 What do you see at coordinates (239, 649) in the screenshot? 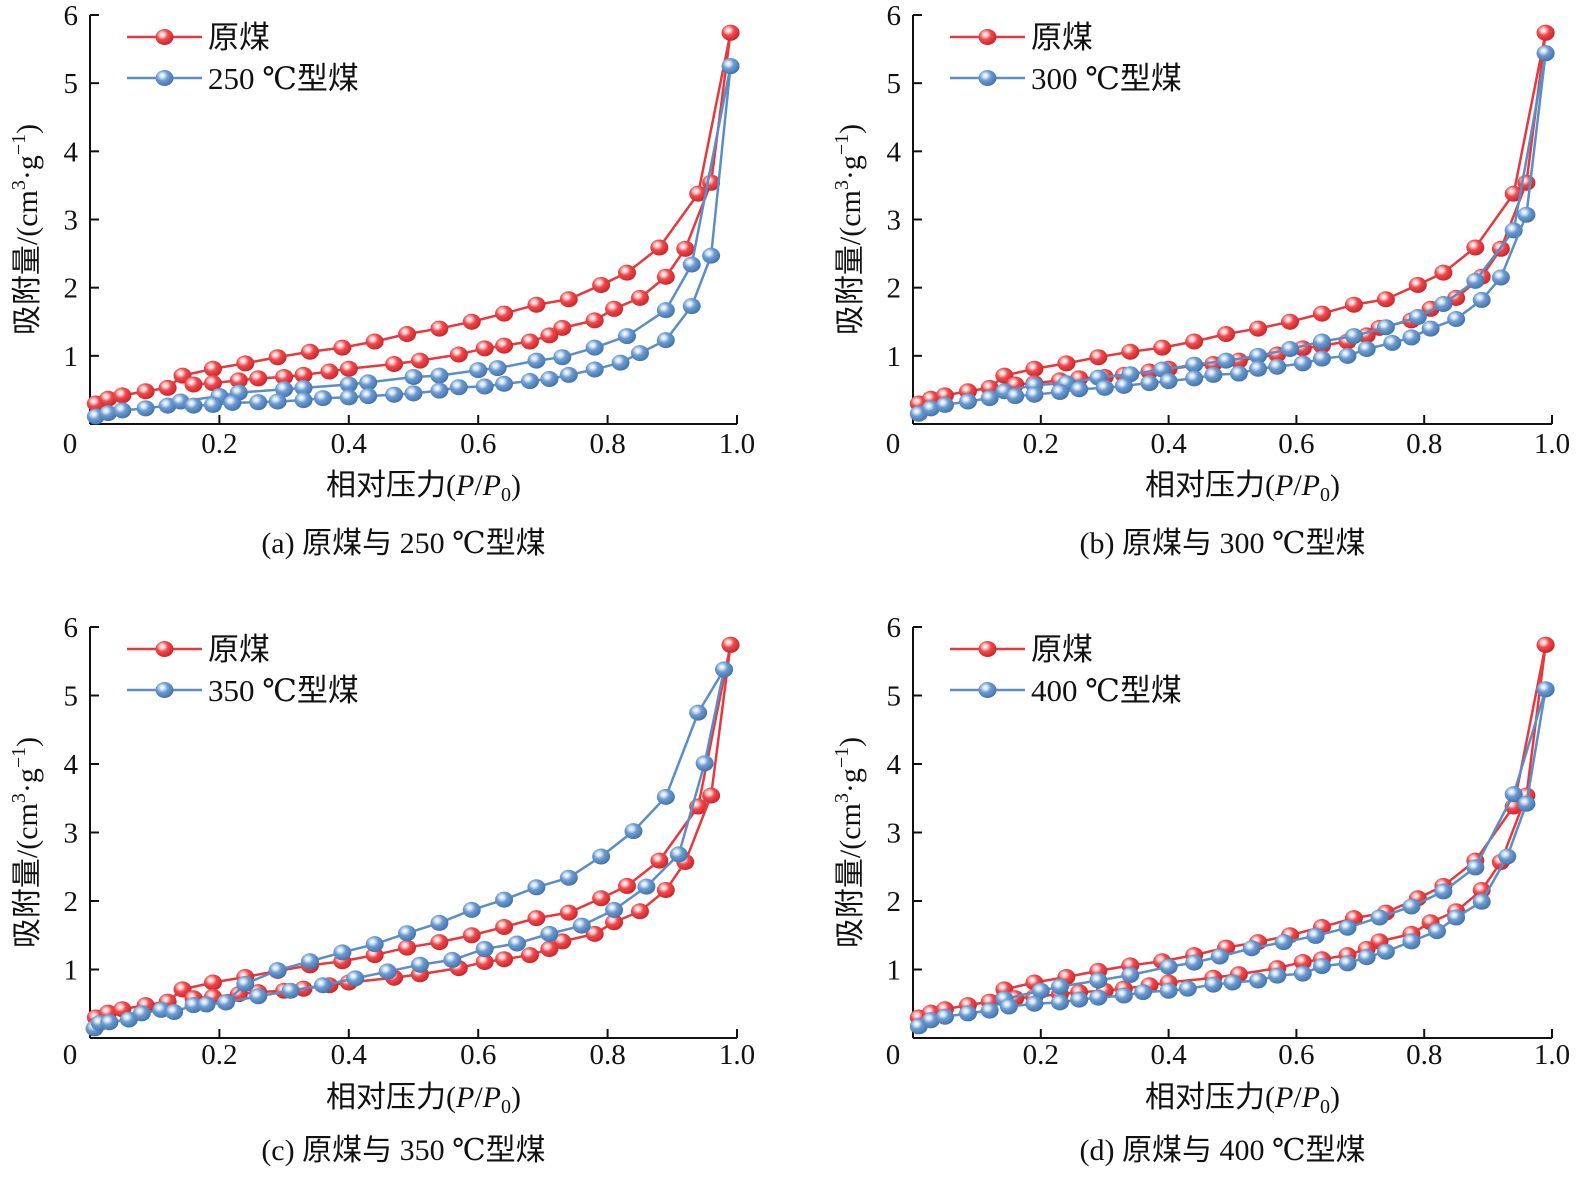
I see `legend-label: 原煤` at bounding box center [239, 649].